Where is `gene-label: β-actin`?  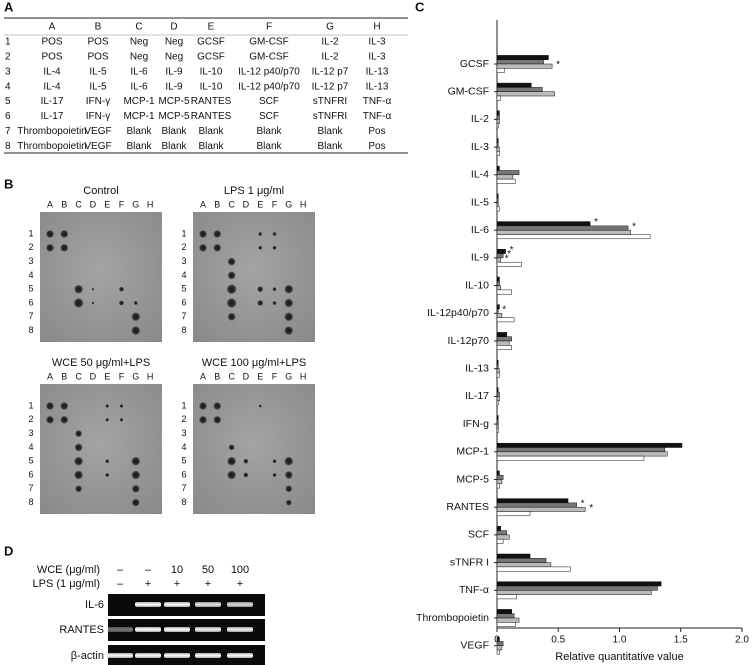 gene-label: β-actin is located at coordinates (87, 656).